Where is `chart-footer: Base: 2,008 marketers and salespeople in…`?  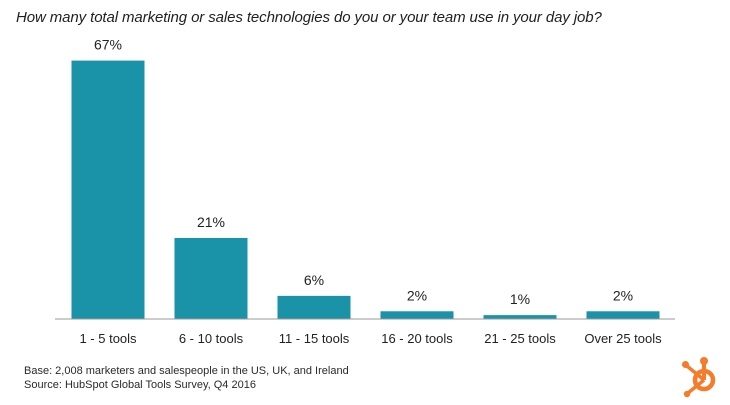
chart-footer: Base: 2,008 marketers and salespeople in… is located at coordinates (186, 378).